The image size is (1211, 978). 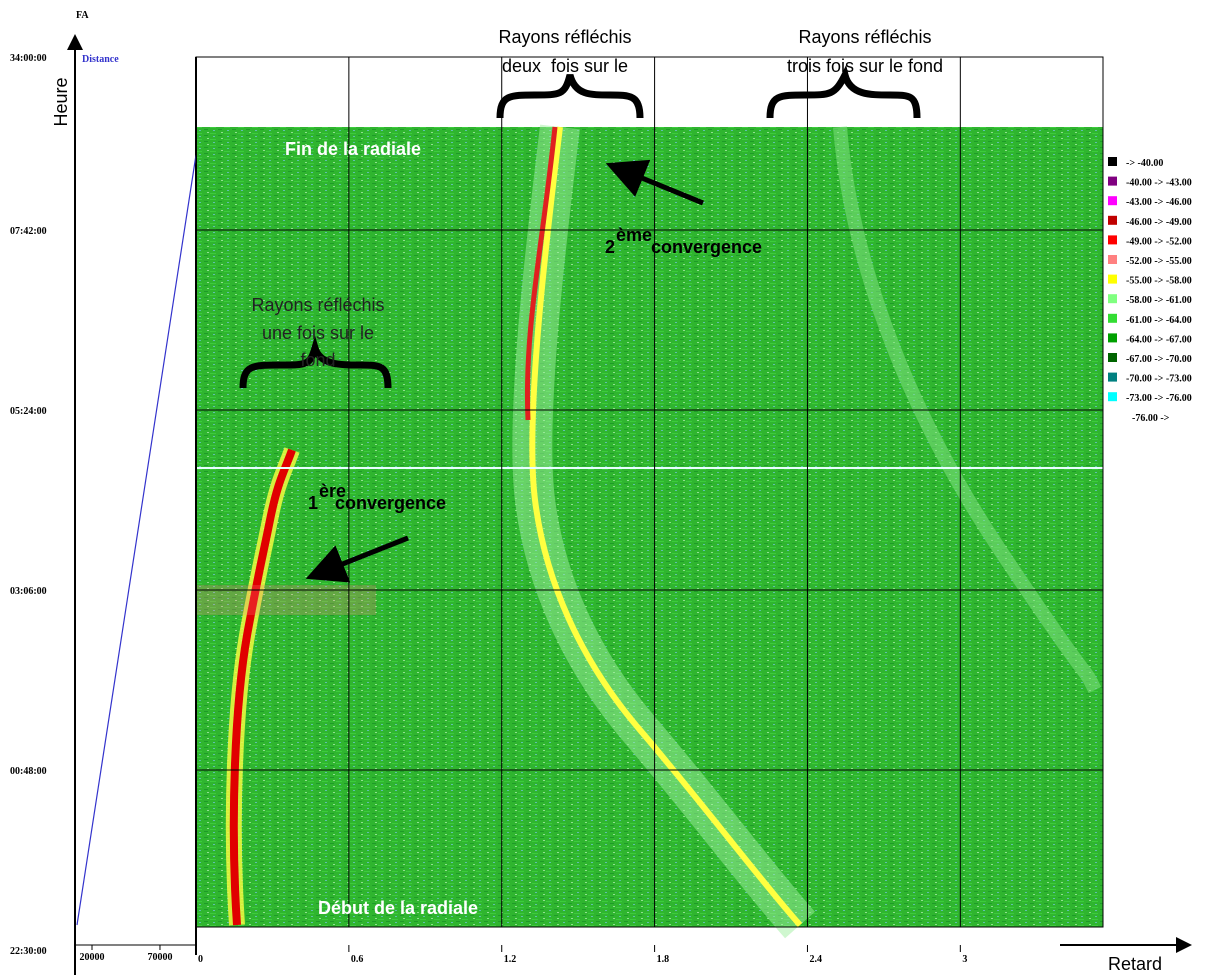 I want to click on y-tick-label: 03:06:00, so click(x=28, y=591).